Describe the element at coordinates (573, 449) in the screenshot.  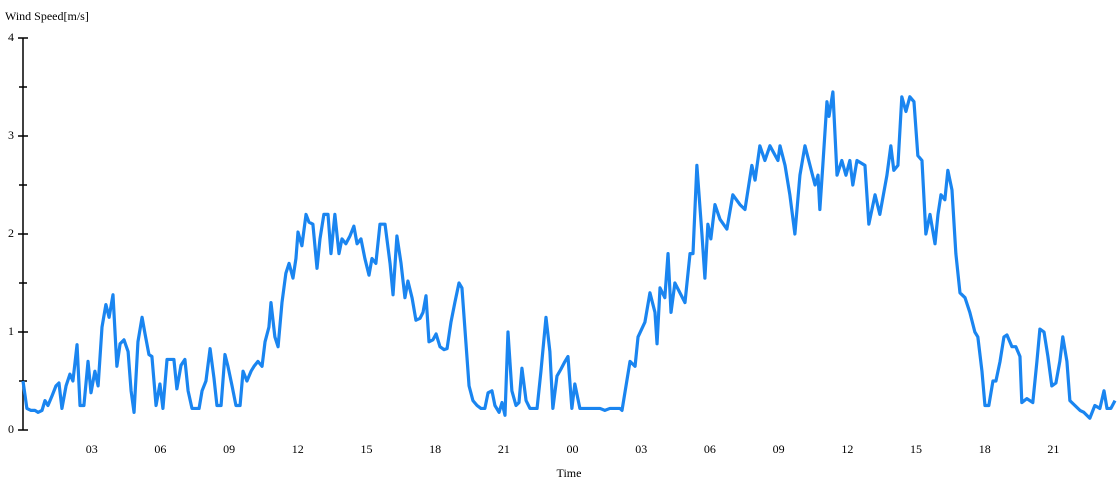
I see `x-tick-label: 00` at that location.